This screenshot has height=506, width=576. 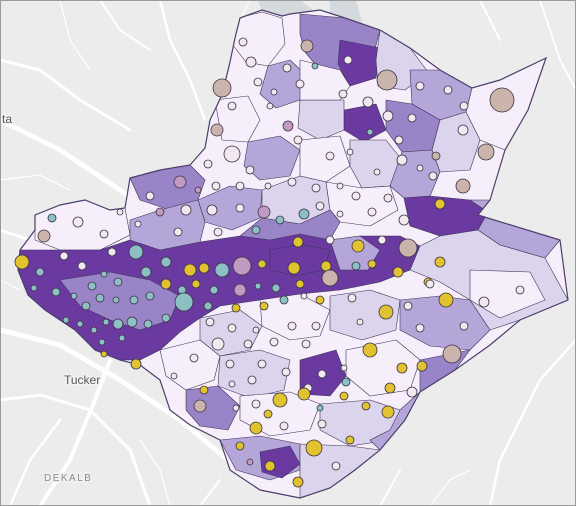 What do you see at coordinates (51, 298) in the screenshot?
I see `place-labels-layer: ta Tucker DEKALB` at bounding box center [51, 298].